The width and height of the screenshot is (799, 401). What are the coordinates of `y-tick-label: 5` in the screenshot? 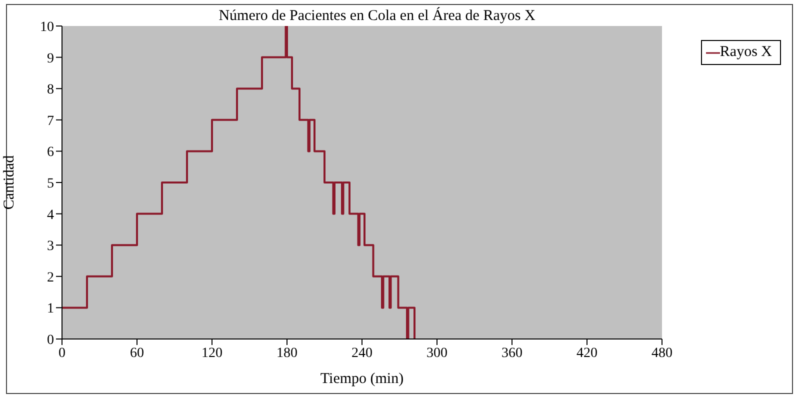 It's located at (50, 184).